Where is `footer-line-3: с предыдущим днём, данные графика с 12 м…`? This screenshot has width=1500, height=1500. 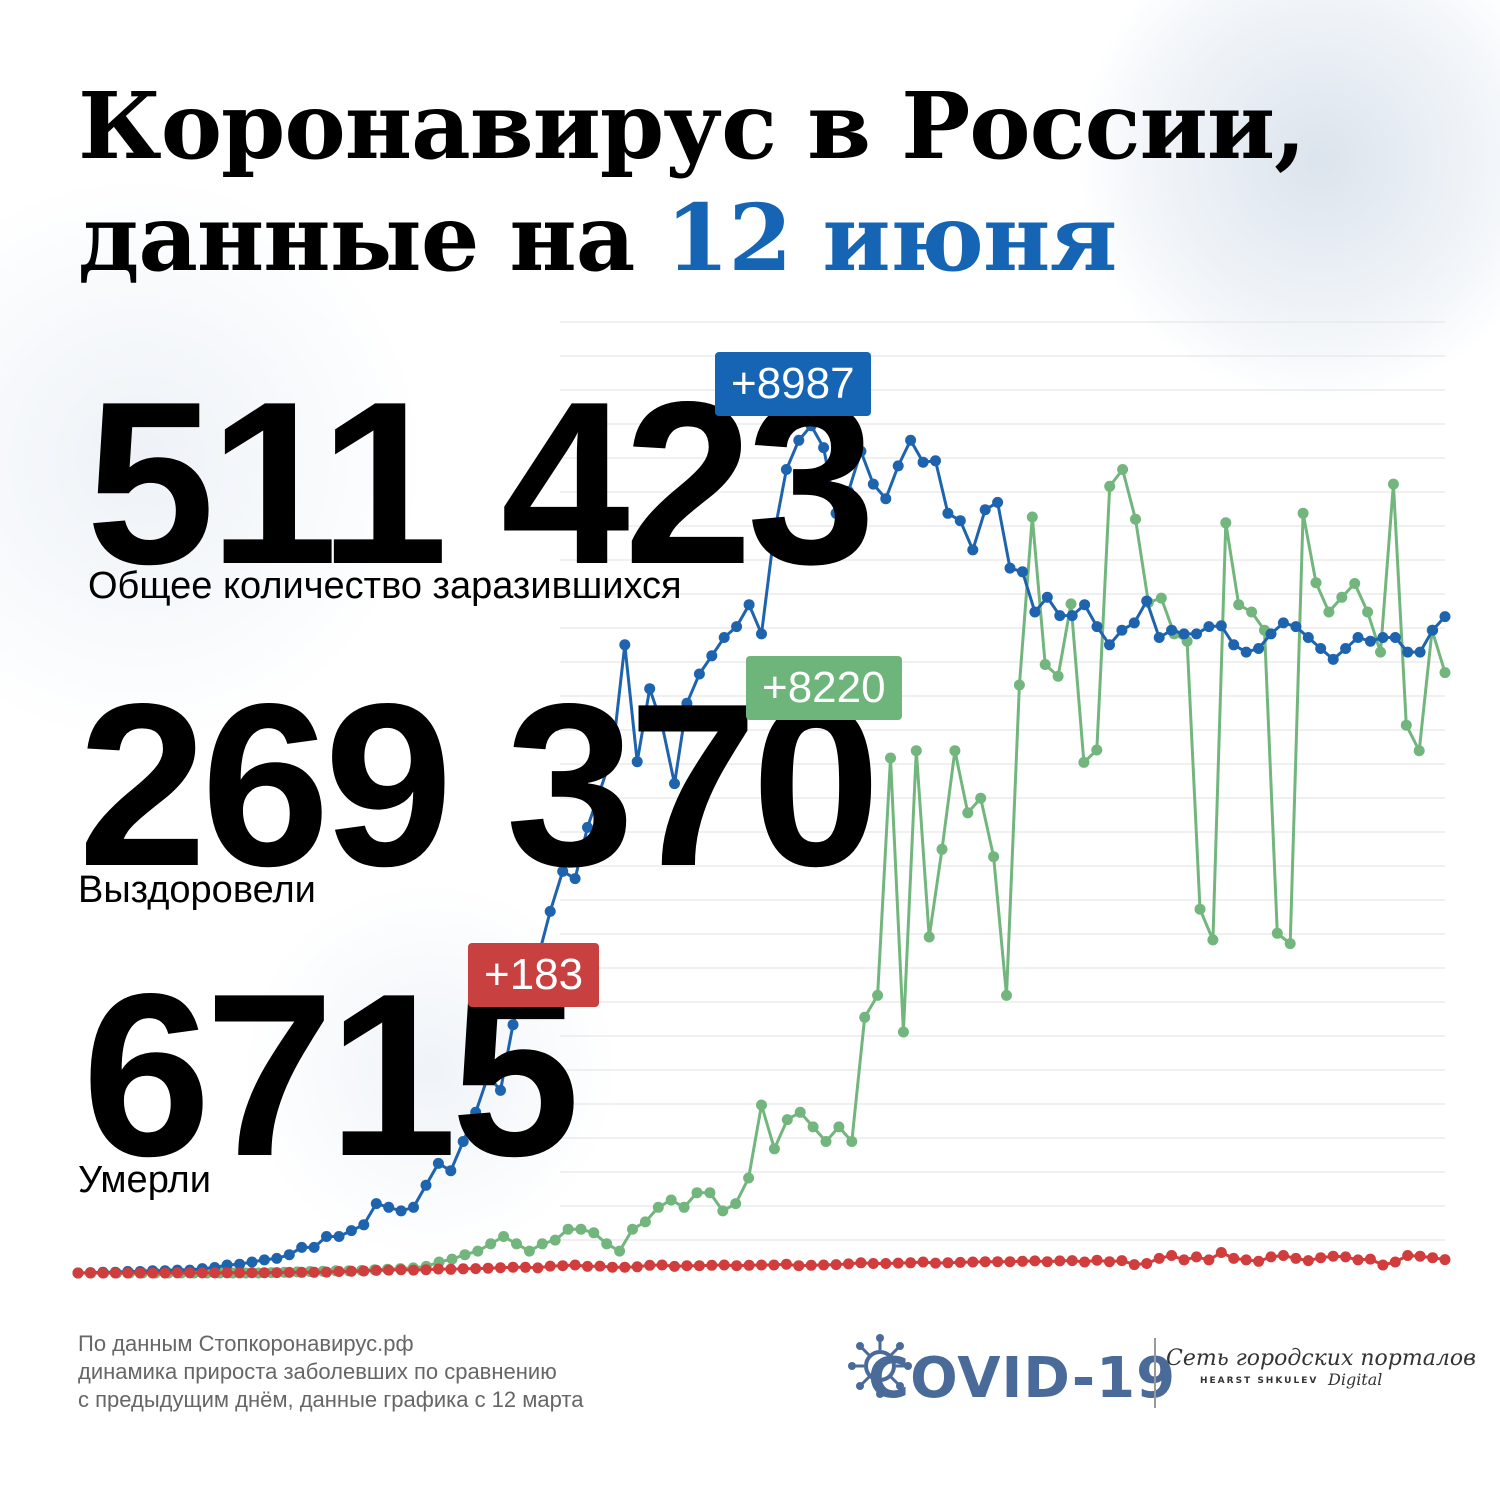 footer-line-3: с предыдущим днём, данные графика с 12 м… is located at coordinates (331, 1399).